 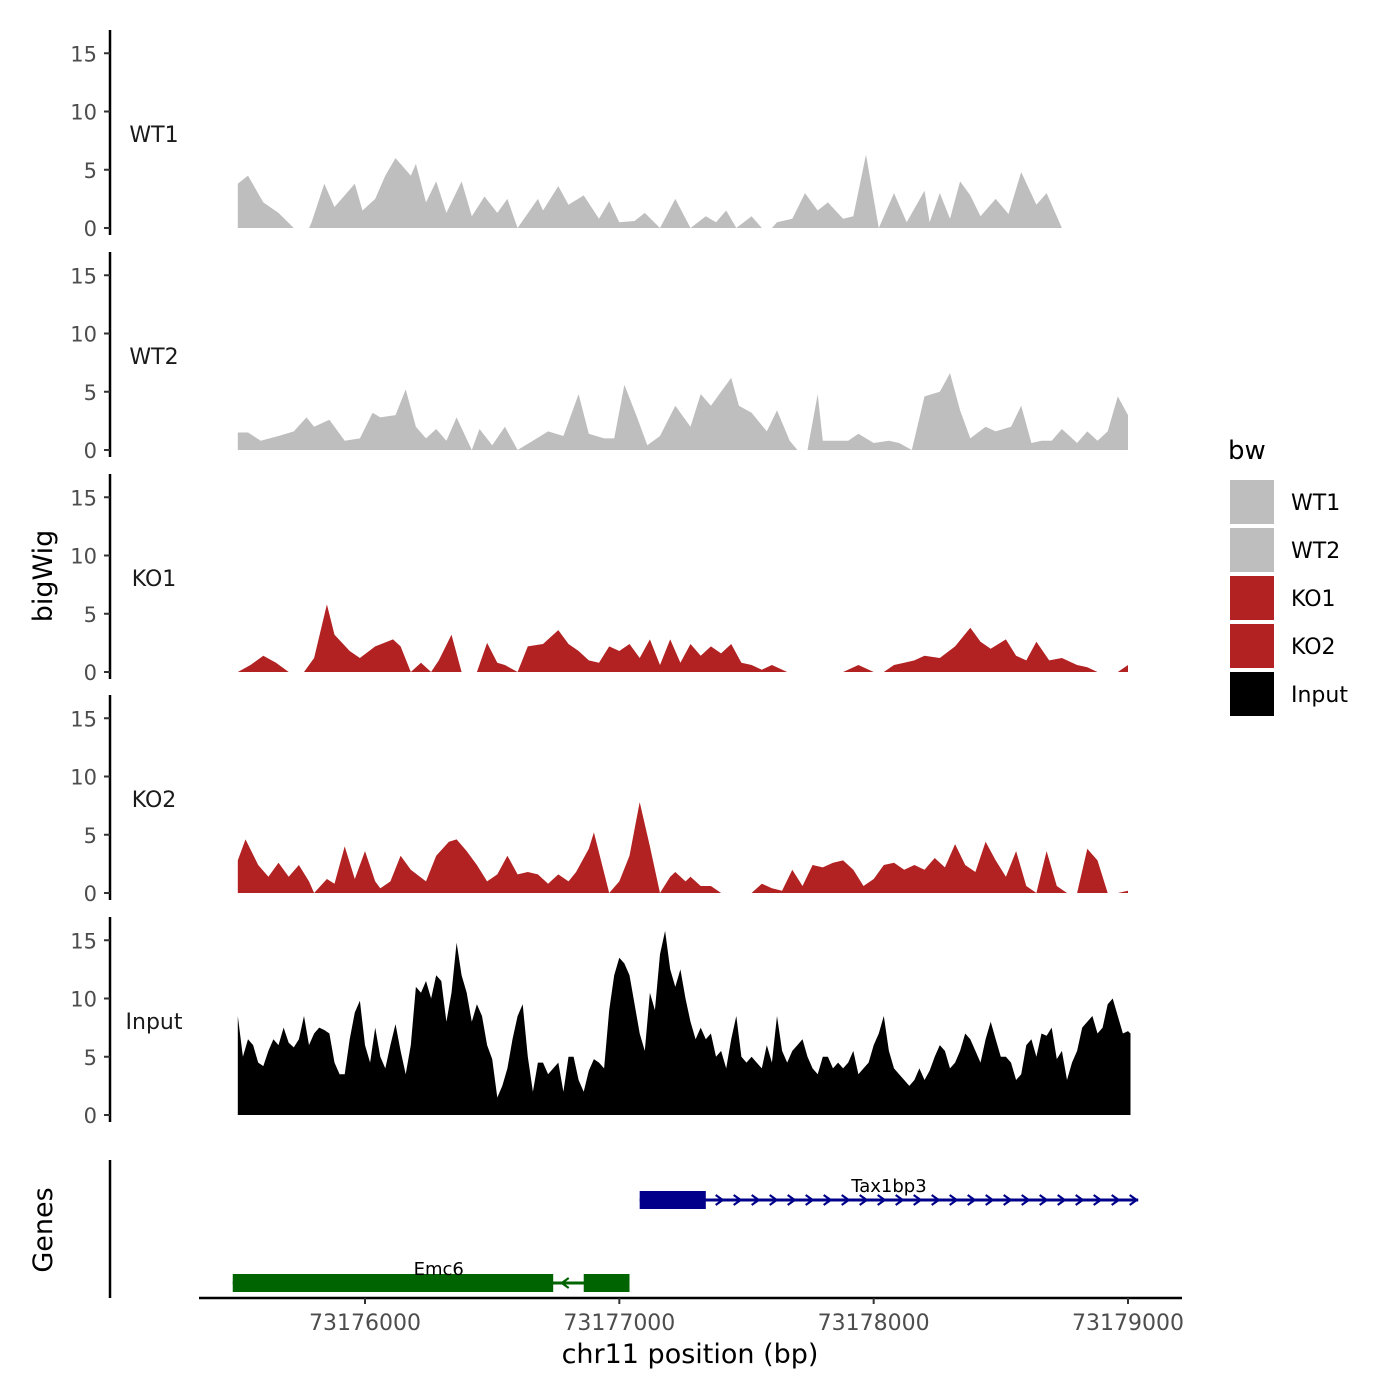 What do you see at coordinates (1315, 551) in the screenshot?
I see `legend-label-wt2: WT2` at bounding box center [1315, 551].